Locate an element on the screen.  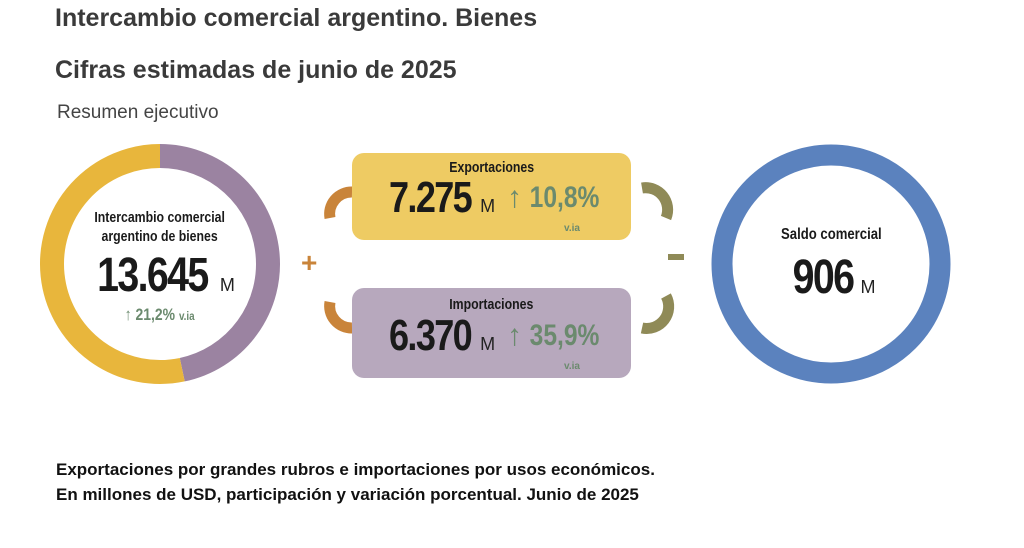
page-subtitle: Cifras estimadas de junio de 2025 is located at coordinates (256, 70).